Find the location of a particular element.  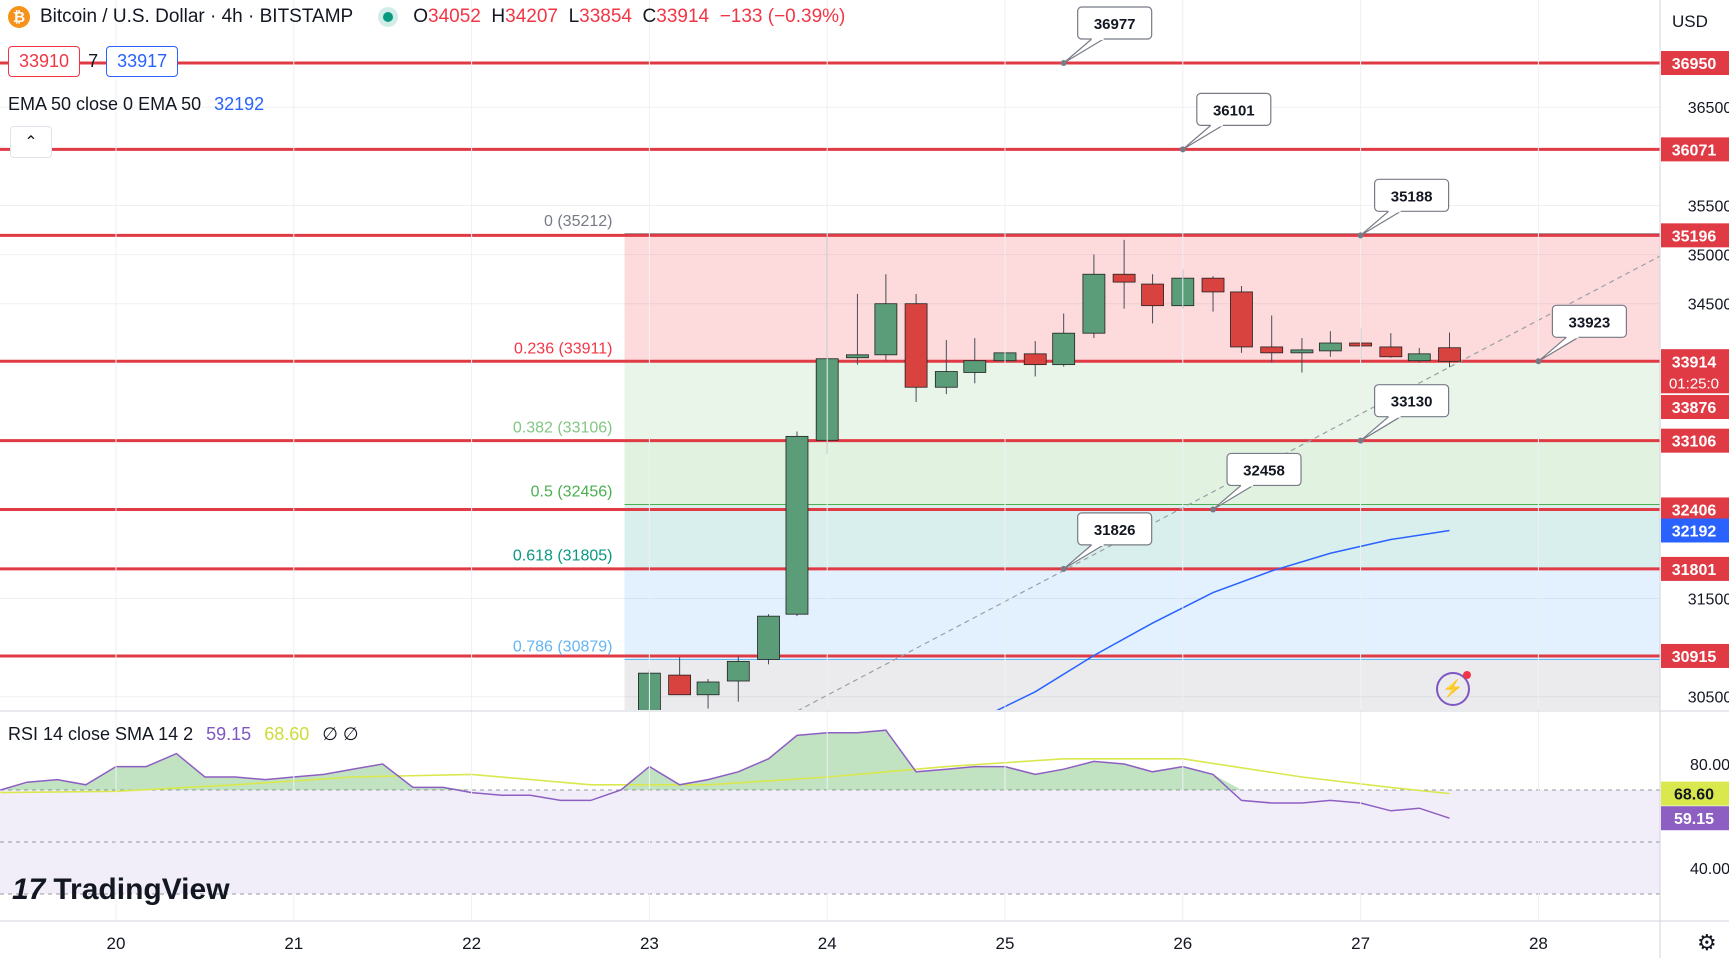

rsi-tick-label: 40.00 is located at coordinates (1709, 869).